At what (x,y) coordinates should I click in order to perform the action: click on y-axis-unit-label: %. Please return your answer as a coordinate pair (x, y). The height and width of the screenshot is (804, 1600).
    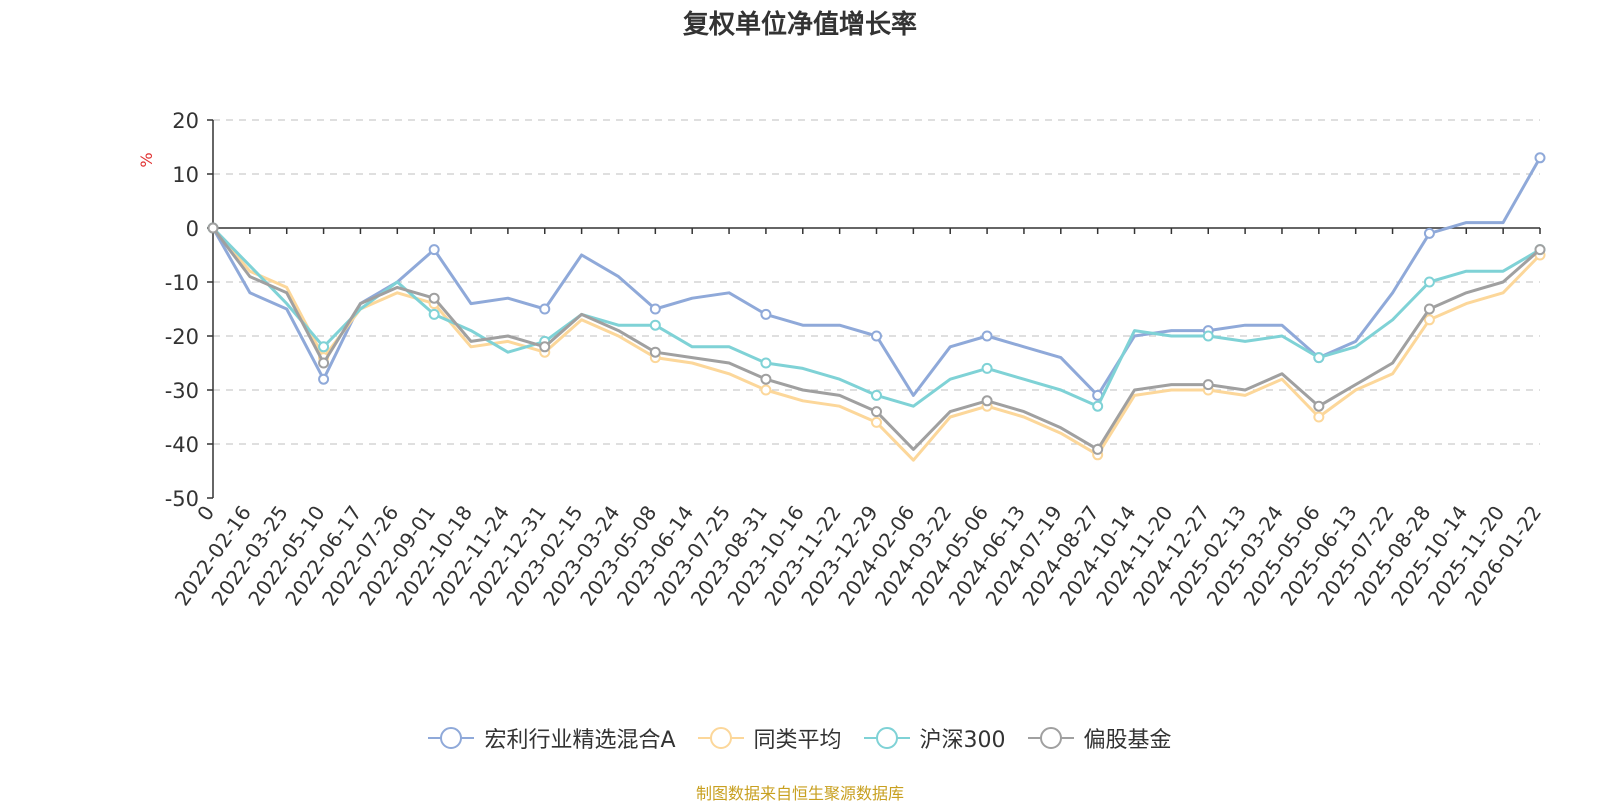
    Looking at the image, I should click on (146, 159).